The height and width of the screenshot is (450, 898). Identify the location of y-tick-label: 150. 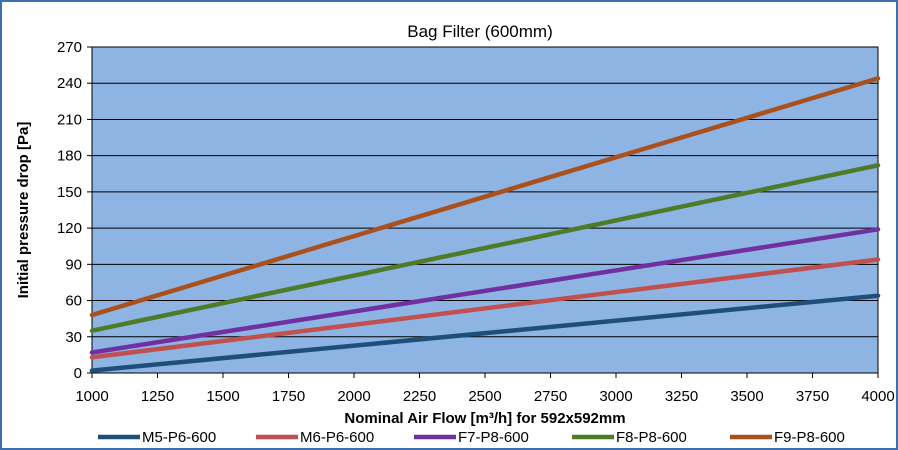
(69, 192).